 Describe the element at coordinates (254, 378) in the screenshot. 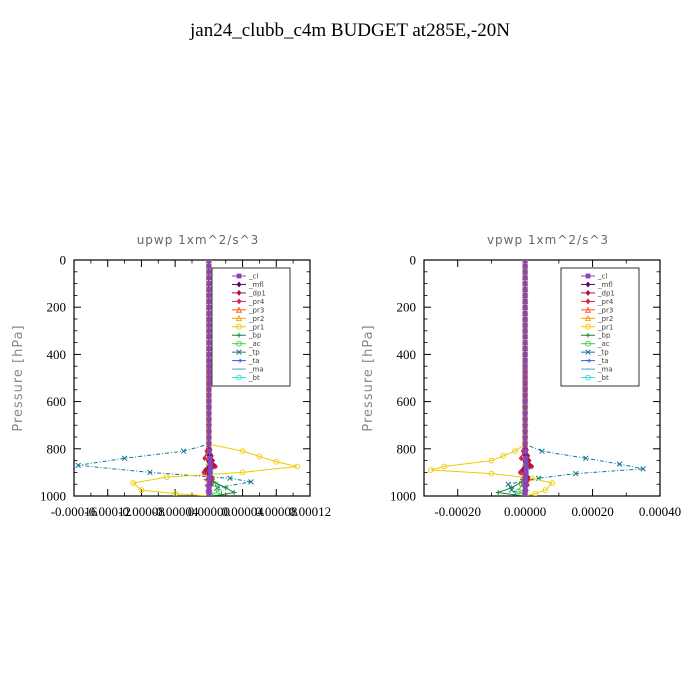

I see `legend-label: _bt` at that location.